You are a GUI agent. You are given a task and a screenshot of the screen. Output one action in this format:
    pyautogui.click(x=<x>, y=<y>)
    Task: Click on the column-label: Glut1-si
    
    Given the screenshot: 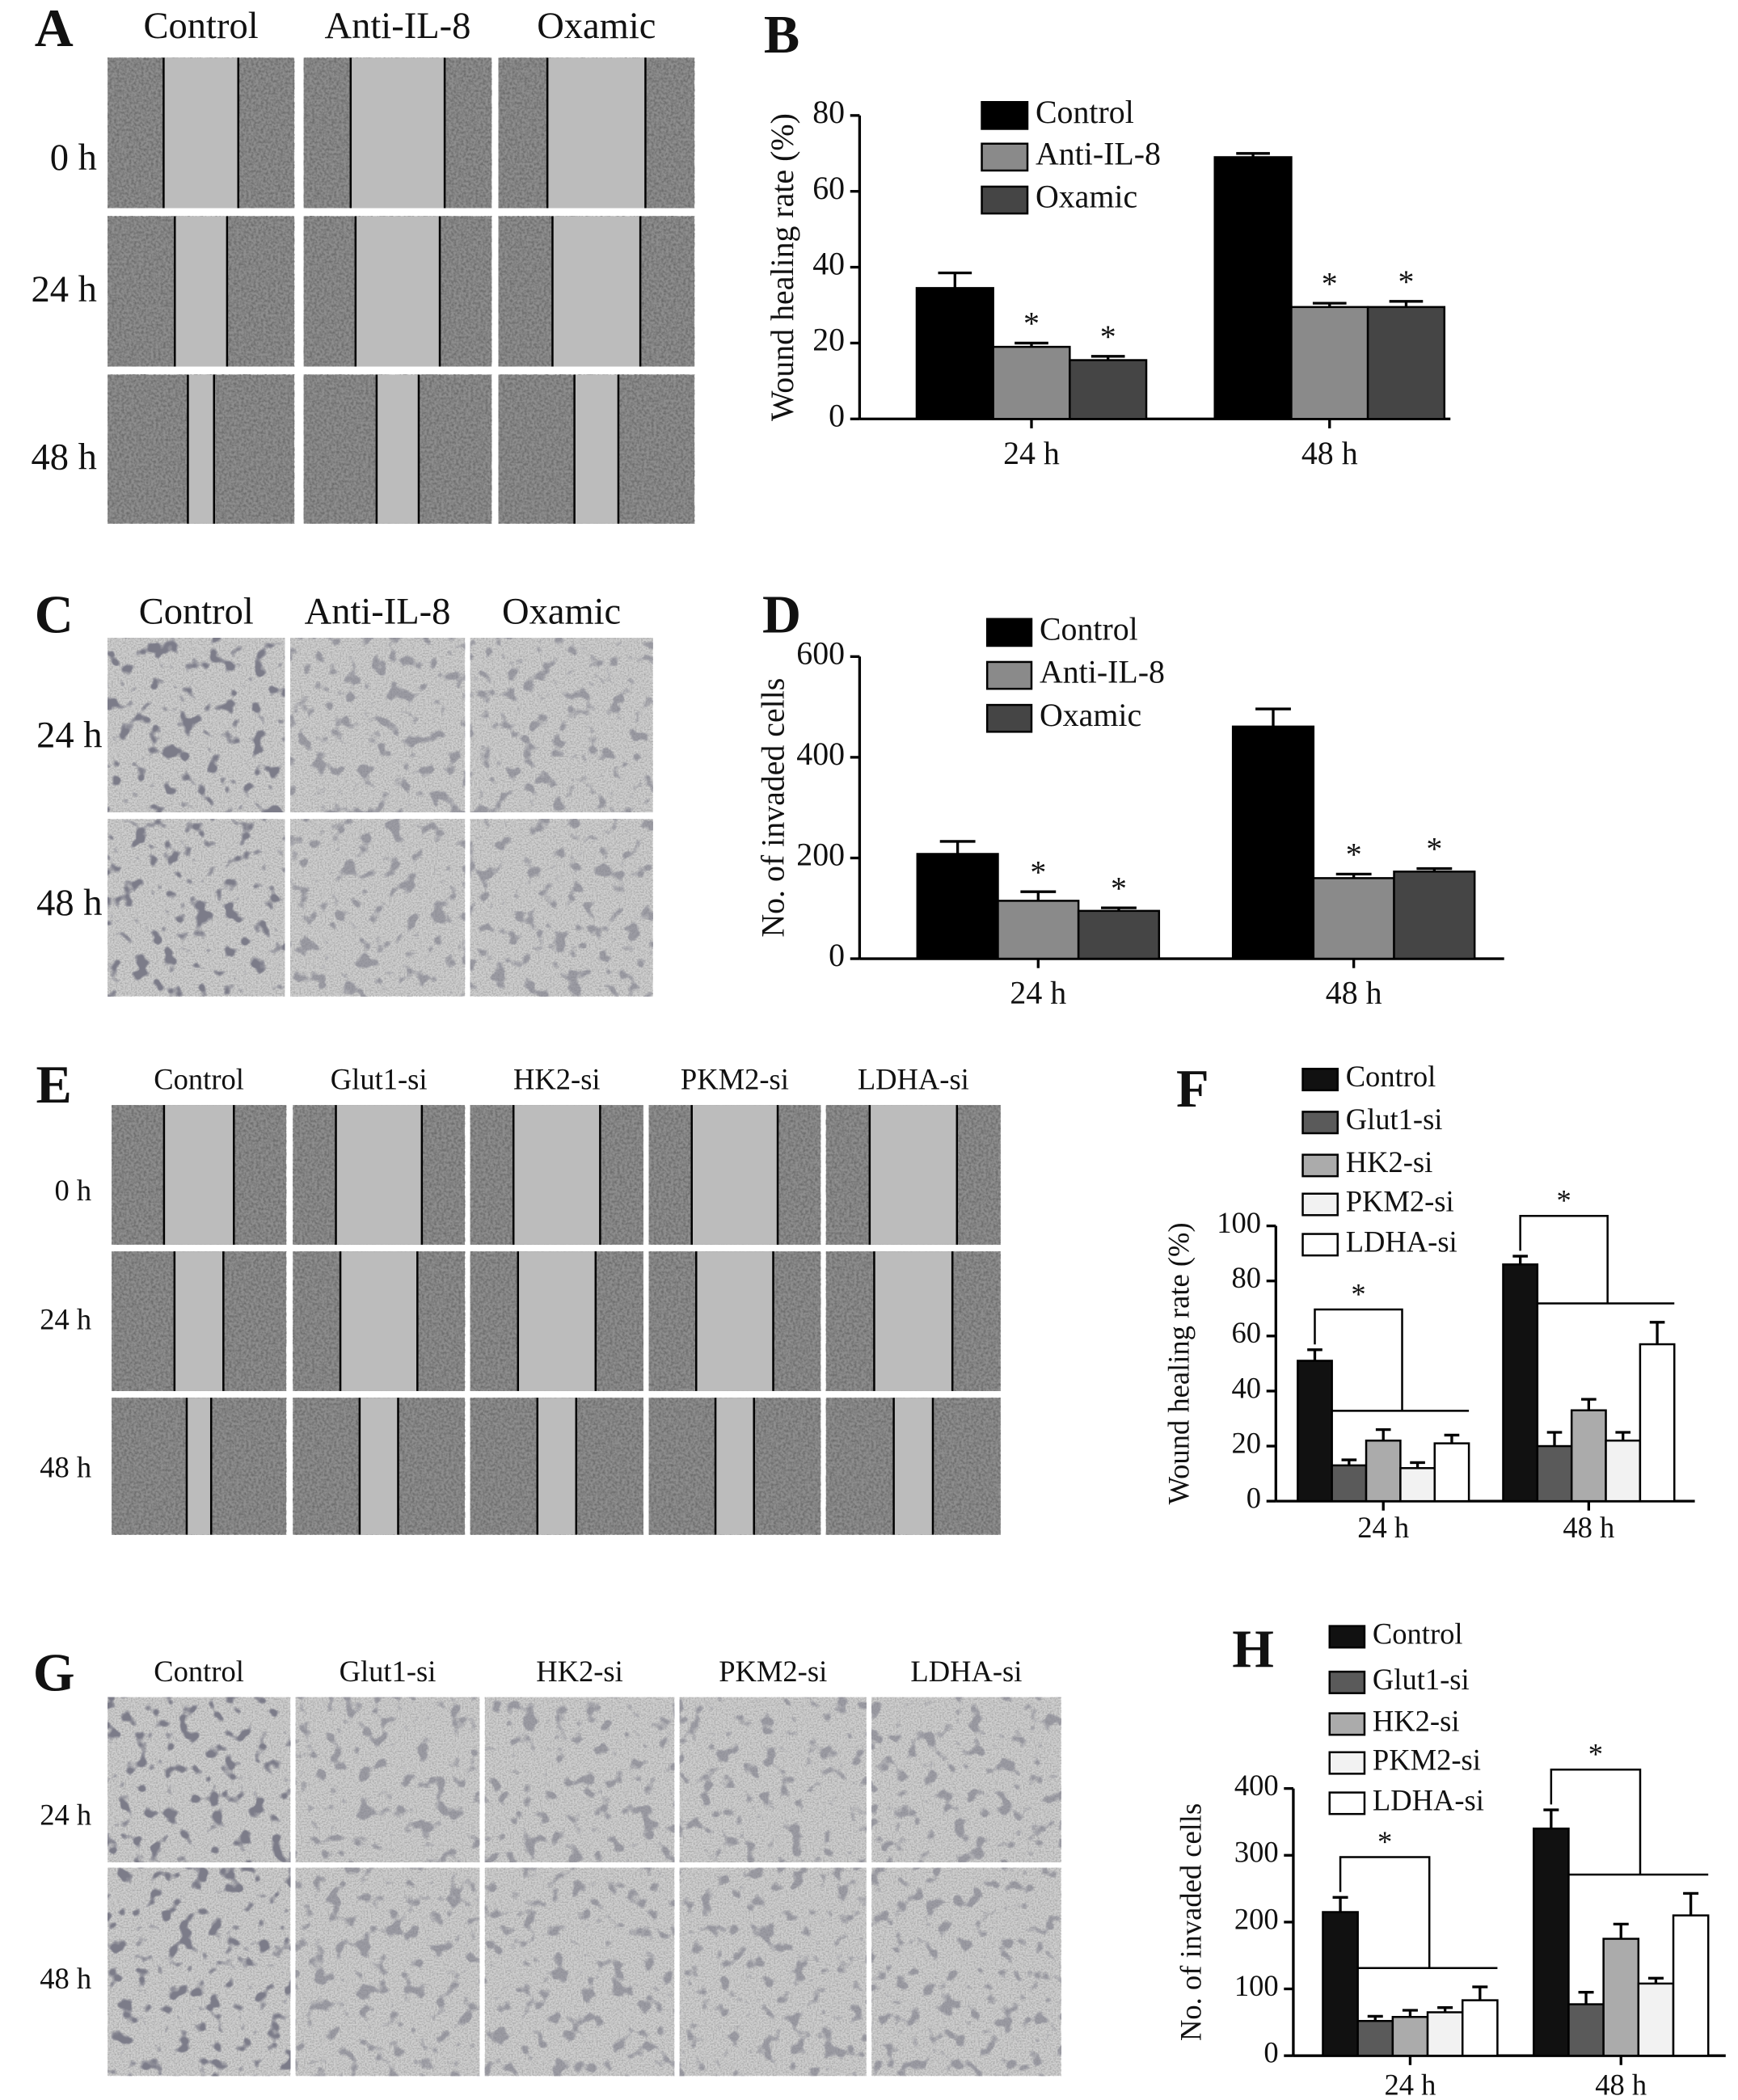 What is the action you would take?
    pyautogui.click(x=388, y=1672)
    